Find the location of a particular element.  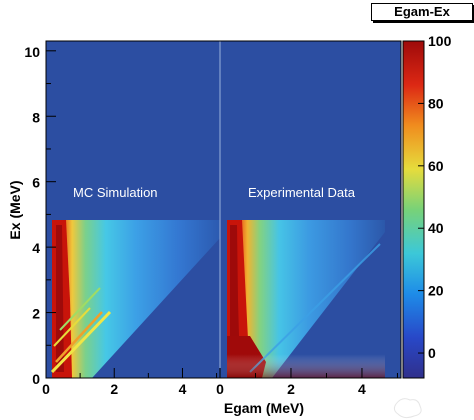

mc-heatmap-body is located at coordinates (136, 299).